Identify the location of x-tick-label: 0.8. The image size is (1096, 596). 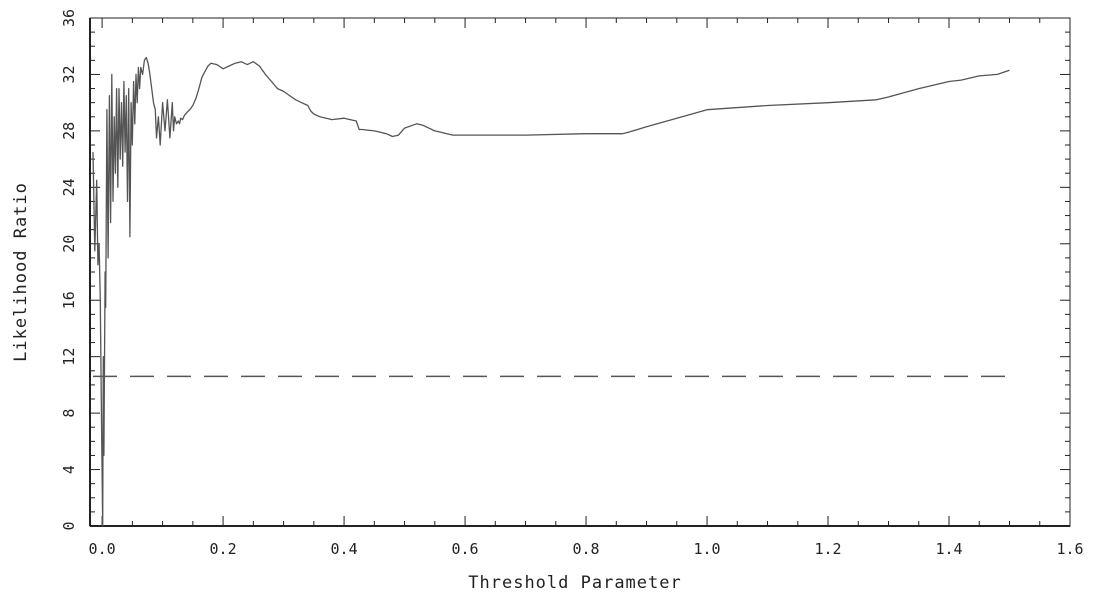
(586, 549).